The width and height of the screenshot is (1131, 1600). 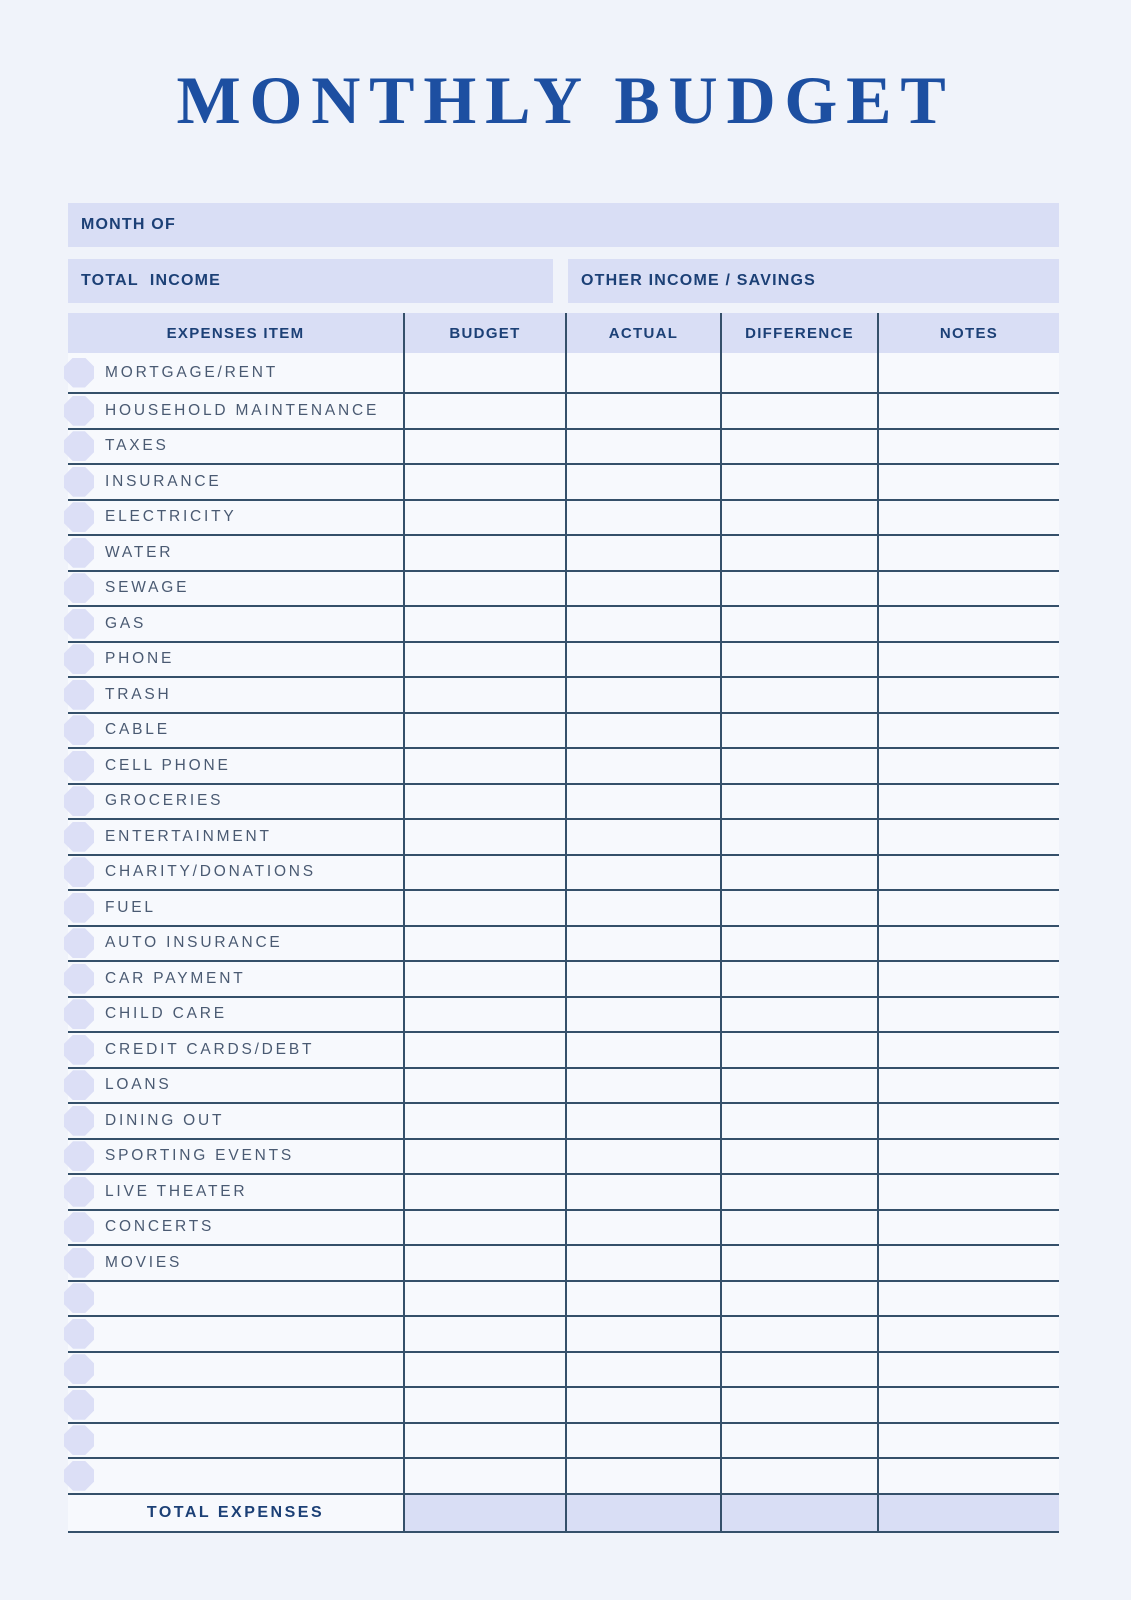 What do you see at coordinates (387, 281) in the screenshot?
I see `total-income-input-area` at bounding box center [387, 281].